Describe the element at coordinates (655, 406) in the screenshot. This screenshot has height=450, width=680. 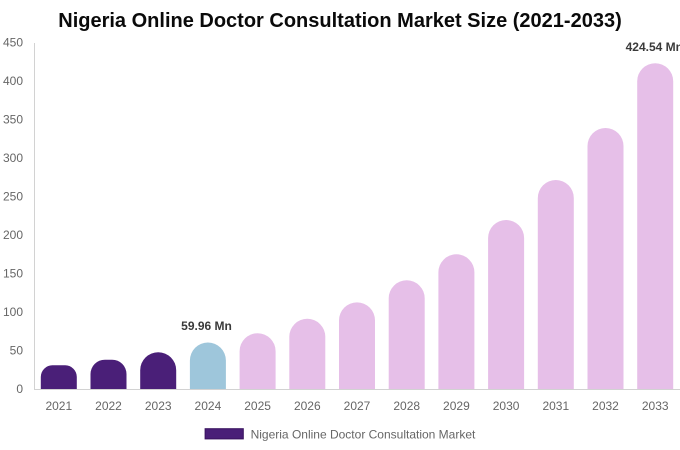
I see `svg-text: 2033` at that location.